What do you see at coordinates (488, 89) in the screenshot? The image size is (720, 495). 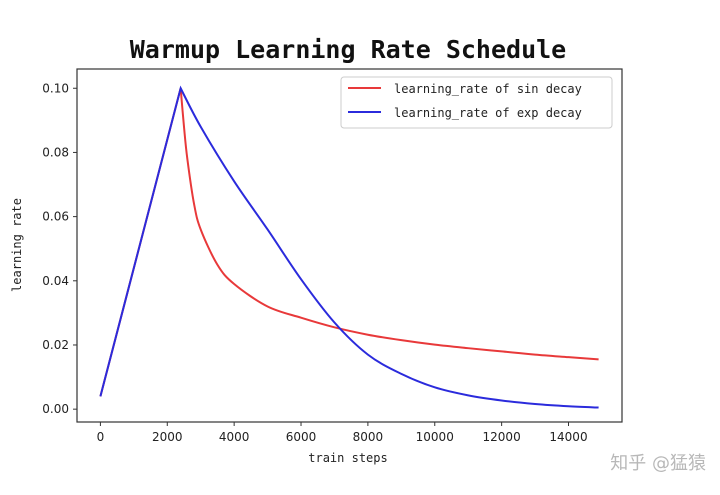 I see `legend-label-sin: learning_rate of sin decay` at bounding box center [488, 89].